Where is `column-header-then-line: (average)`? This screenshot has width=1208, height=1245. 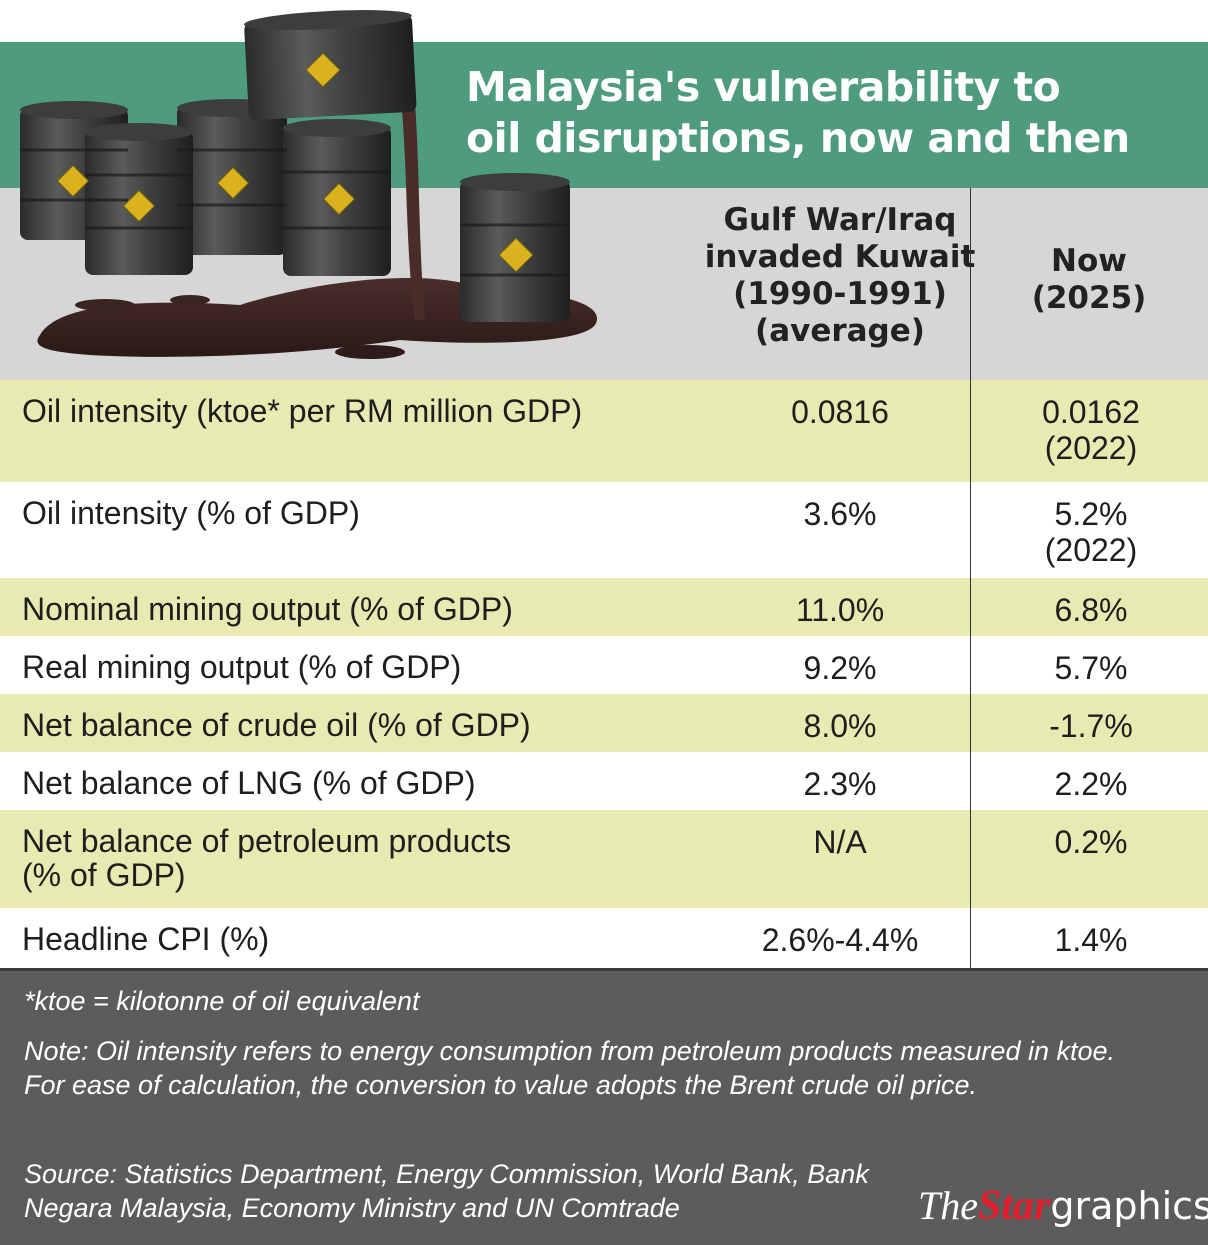
column-header-then-line: (average) is located at coordinates (840, 331).